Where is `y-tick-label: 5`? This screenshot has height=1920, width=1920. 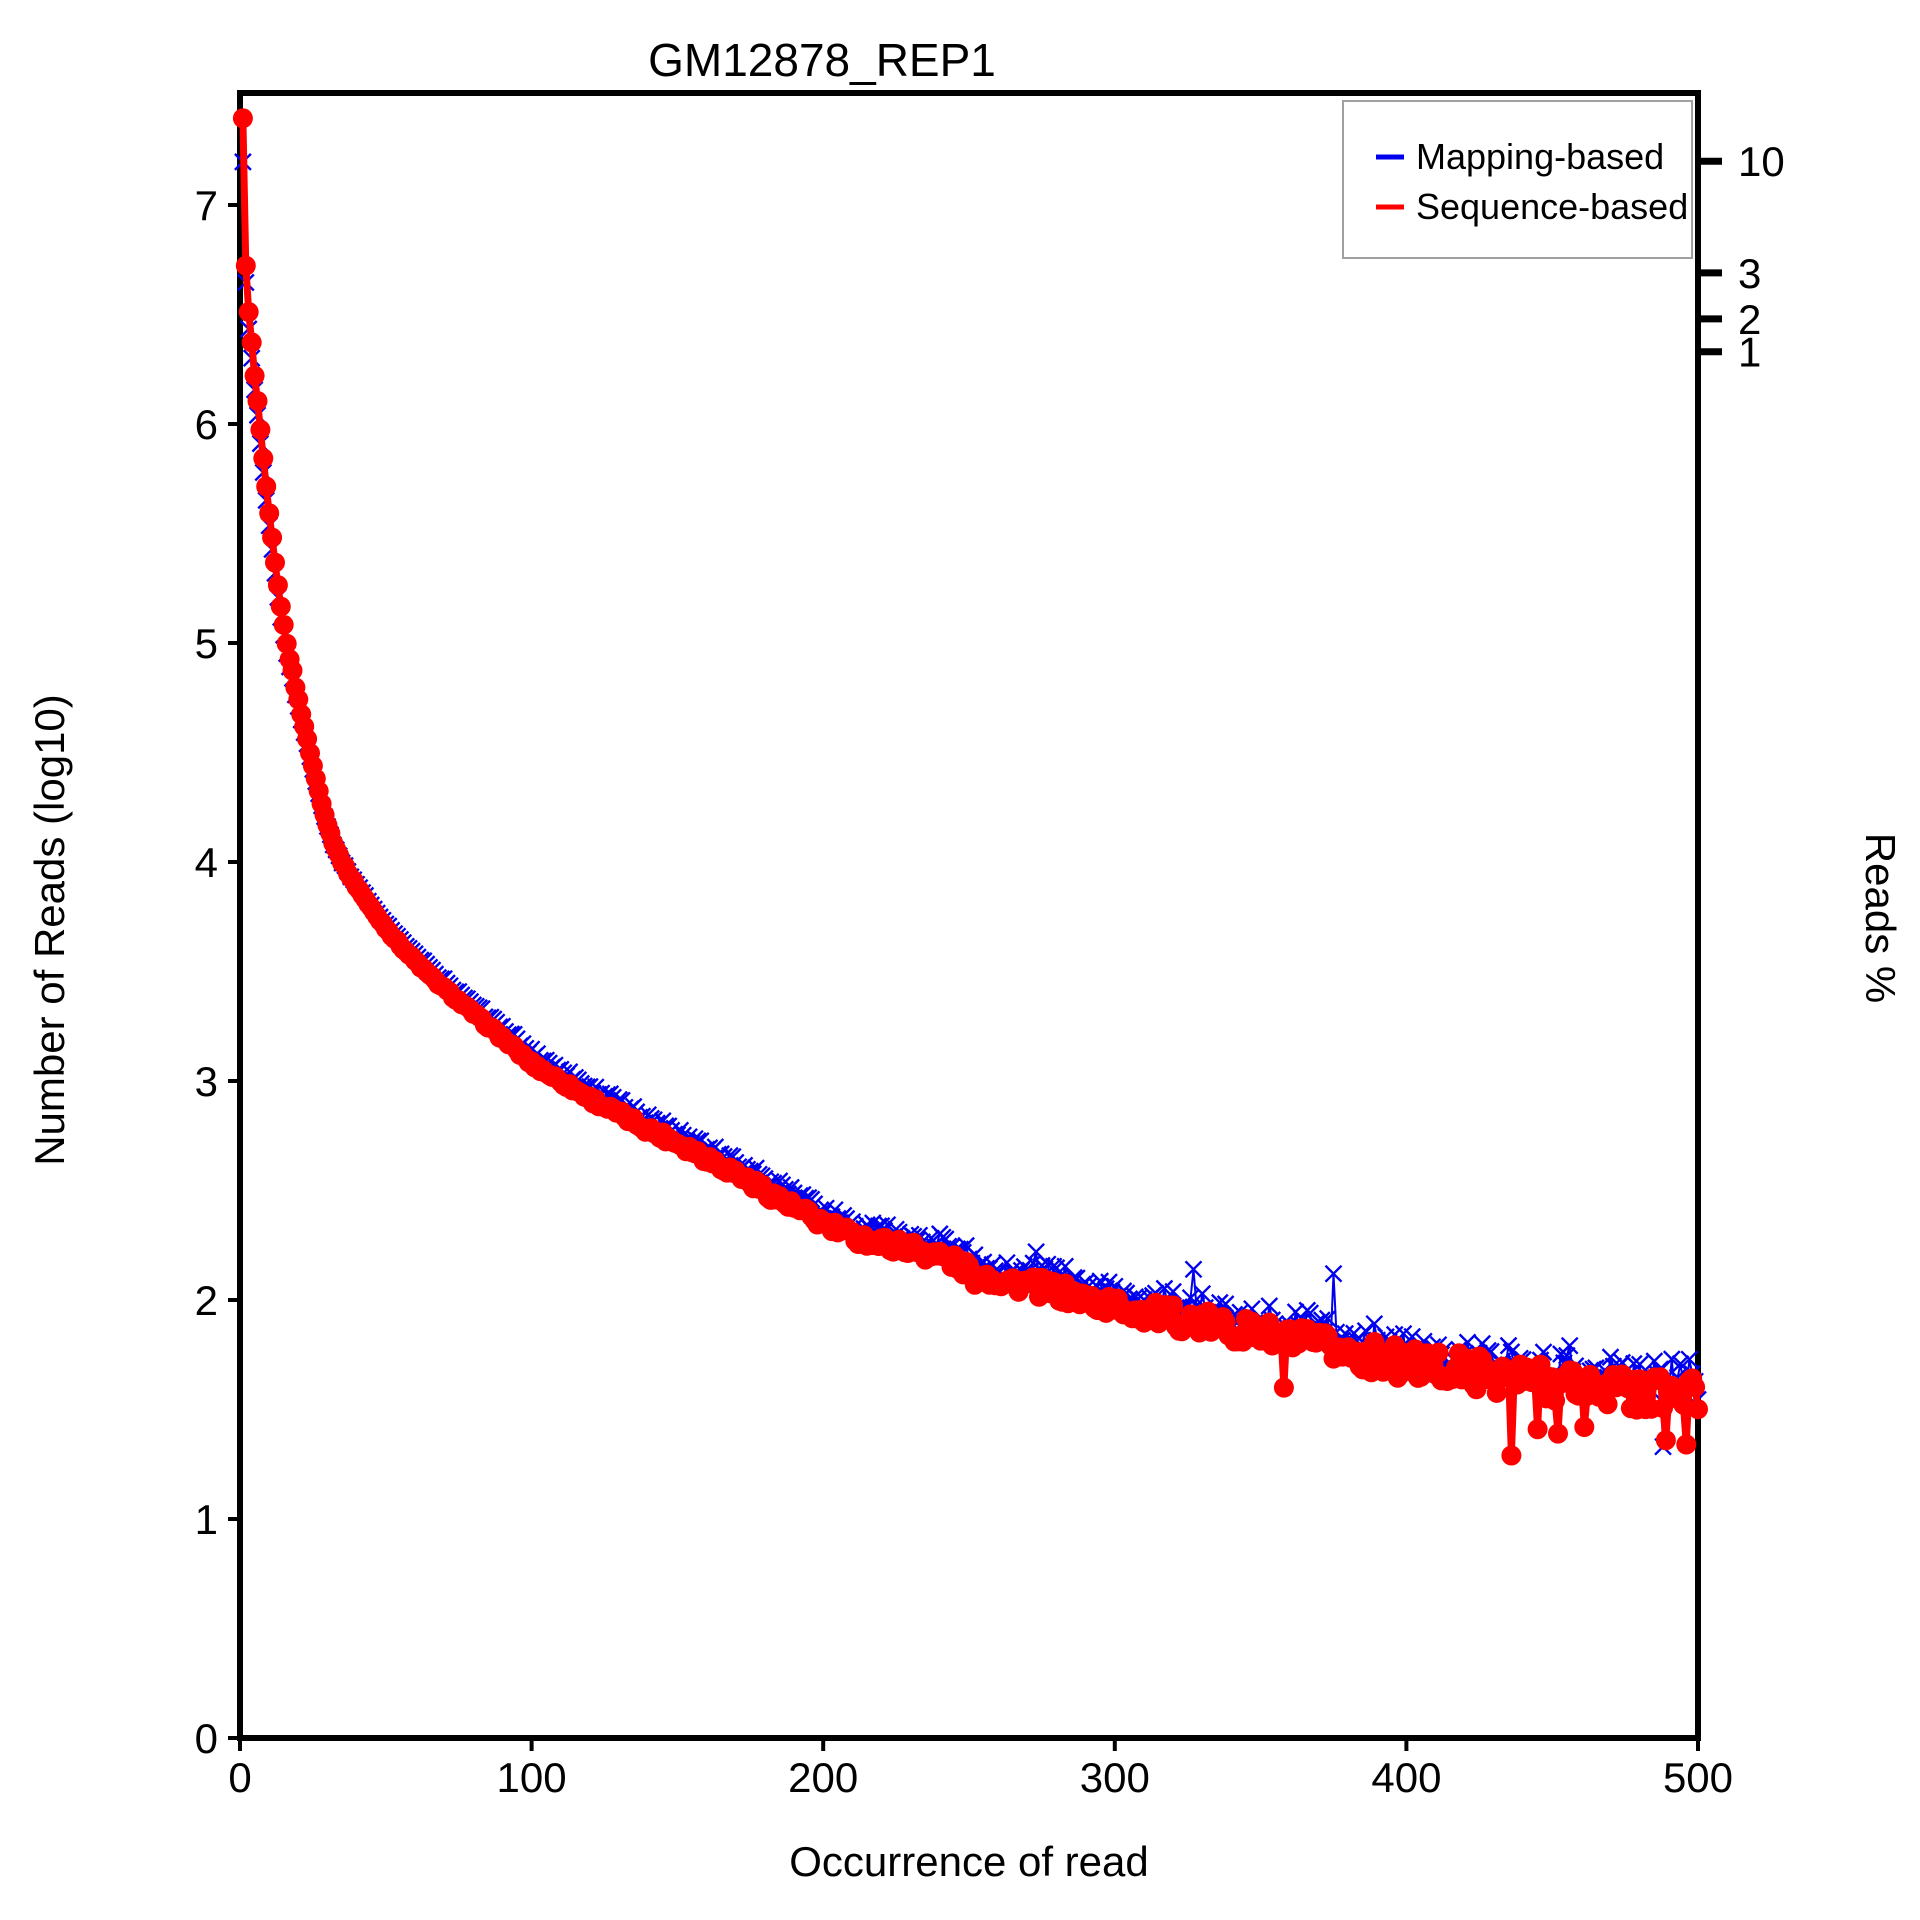 y-tick-label: 5 is located at coordinates (206, 643).